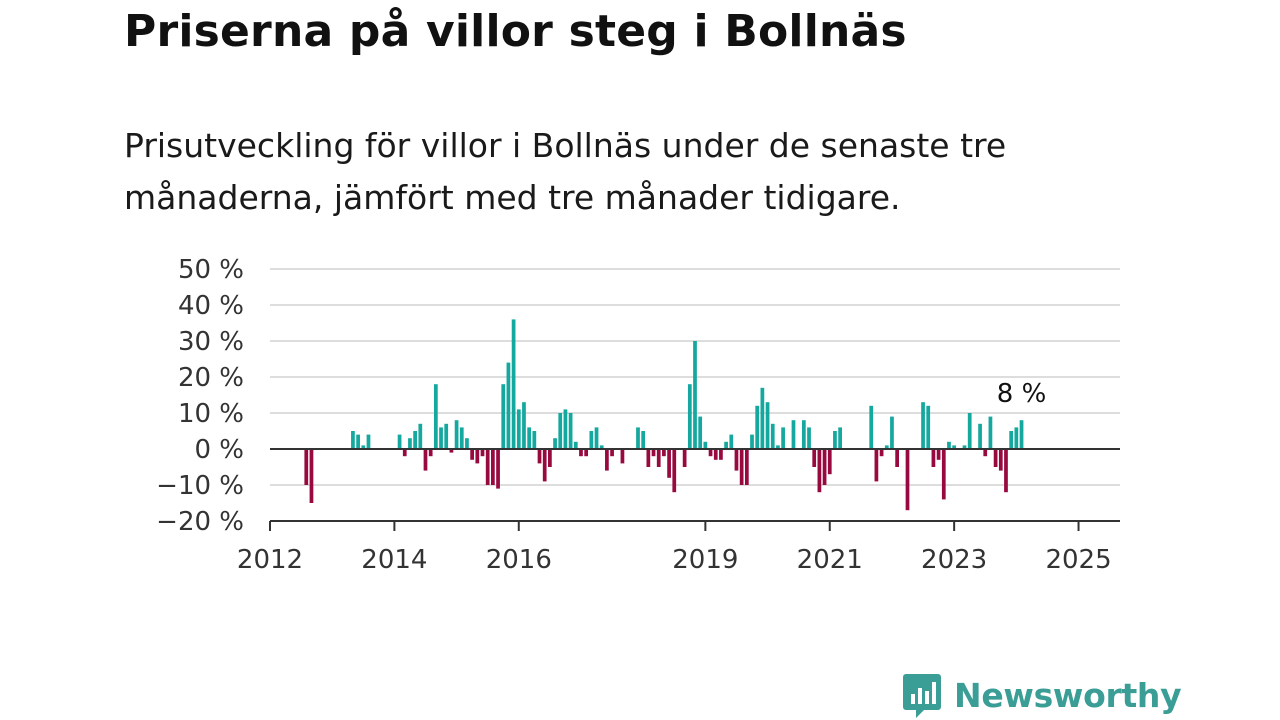  What do you see at coordinates (922, 696) in the screenshot?
I see `newsworthy-bar-chart-icon` at bounding box center [922, 696].